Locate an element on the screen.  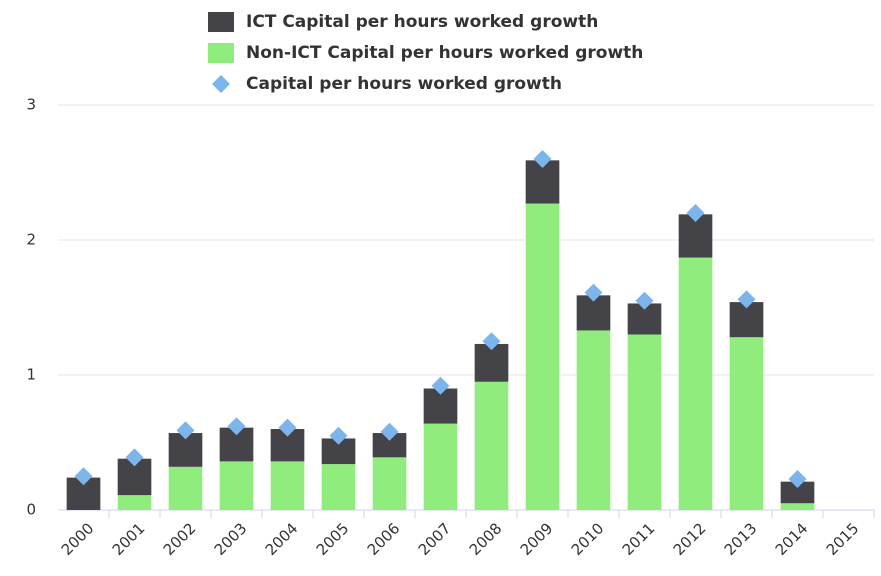
x-tick-label: 2011 is located at coordinates (639, 539).